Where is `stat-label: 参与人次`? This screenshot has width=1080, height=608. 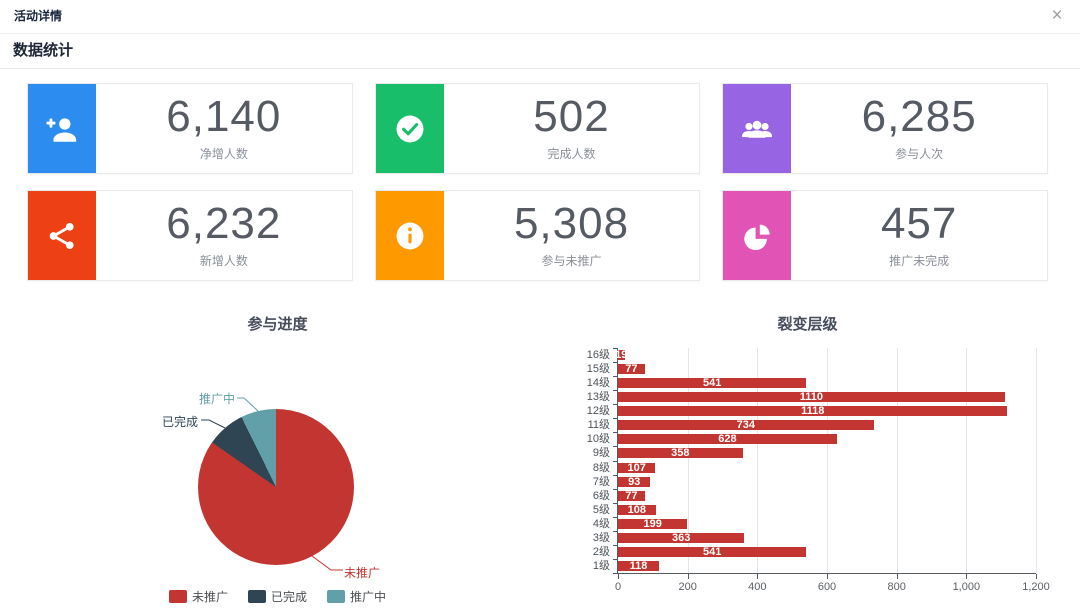 stat-label: 参与人次 is located at coordinates (919, 154).